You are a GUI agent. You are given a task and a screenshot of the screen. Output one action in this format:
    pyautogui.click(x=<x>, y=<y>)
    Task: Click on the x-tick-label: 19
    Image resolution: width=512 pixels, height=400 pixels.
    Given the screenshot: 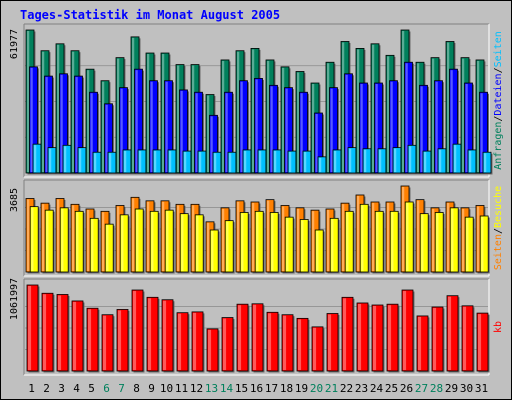 What is the action you would take?
    pyautogui.click(x=301, y=388)
    